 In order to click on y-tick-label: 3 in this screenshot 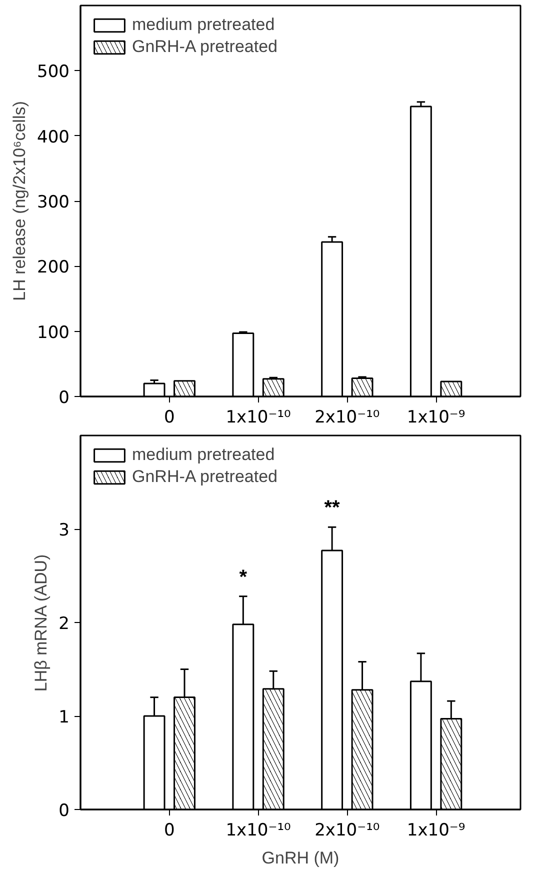, I will do `click(64, 530)`.